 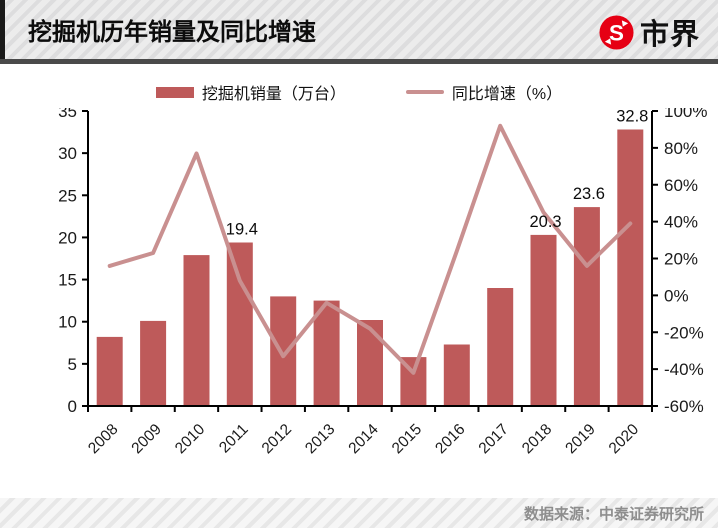 I want to click on x-axis-label-2009: 2009, so click(x=147, y=439).